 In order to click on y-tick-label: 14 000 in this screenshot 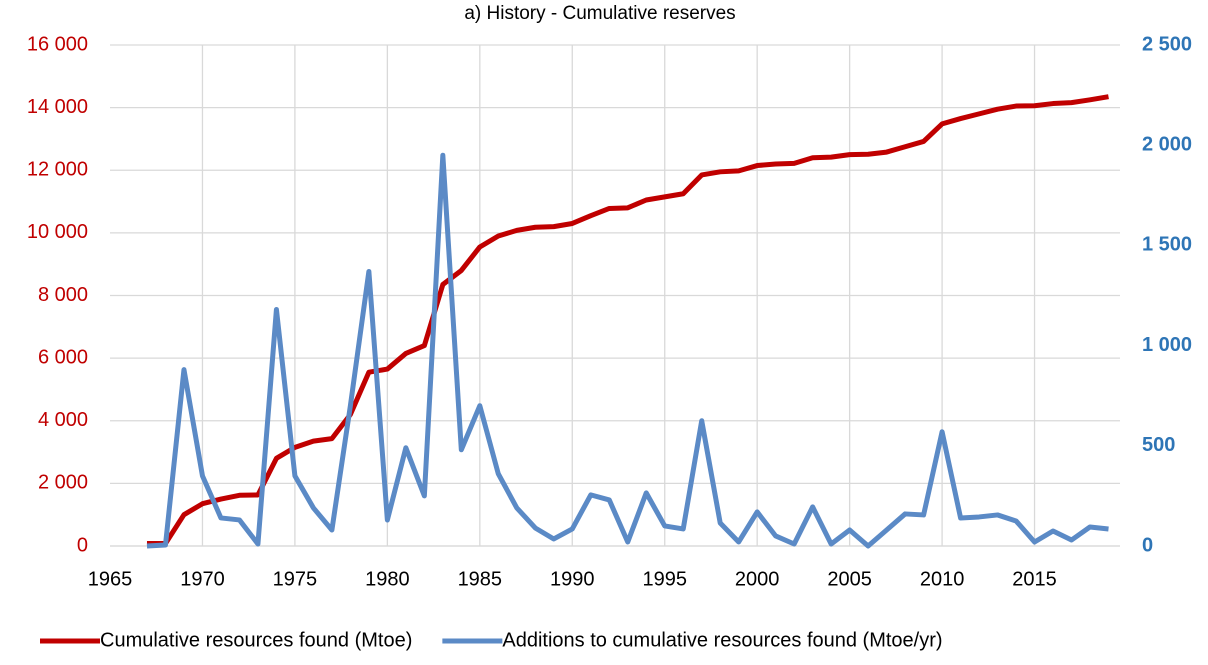, I will do `click(57, 107)`.